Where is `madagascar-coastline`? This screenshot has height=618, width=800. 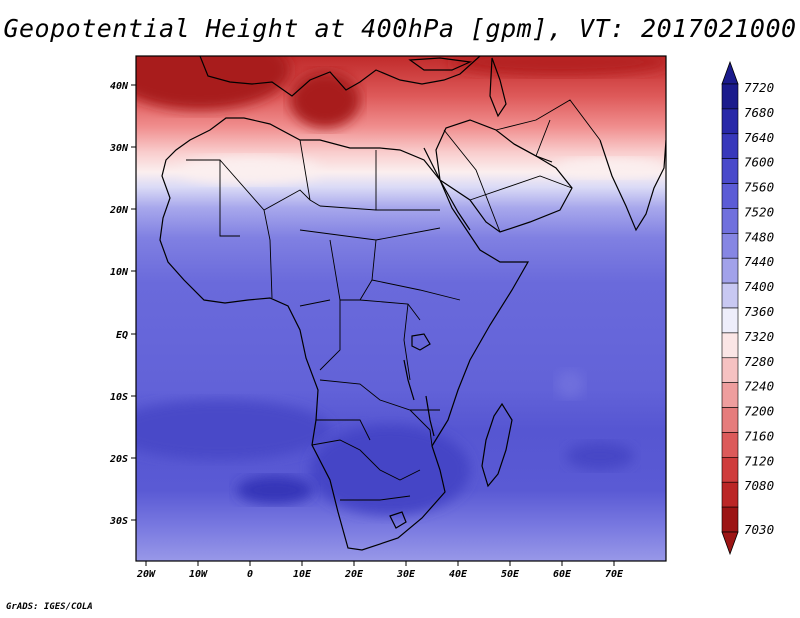
madagascar-coastline is located at coordinates (497, 445).